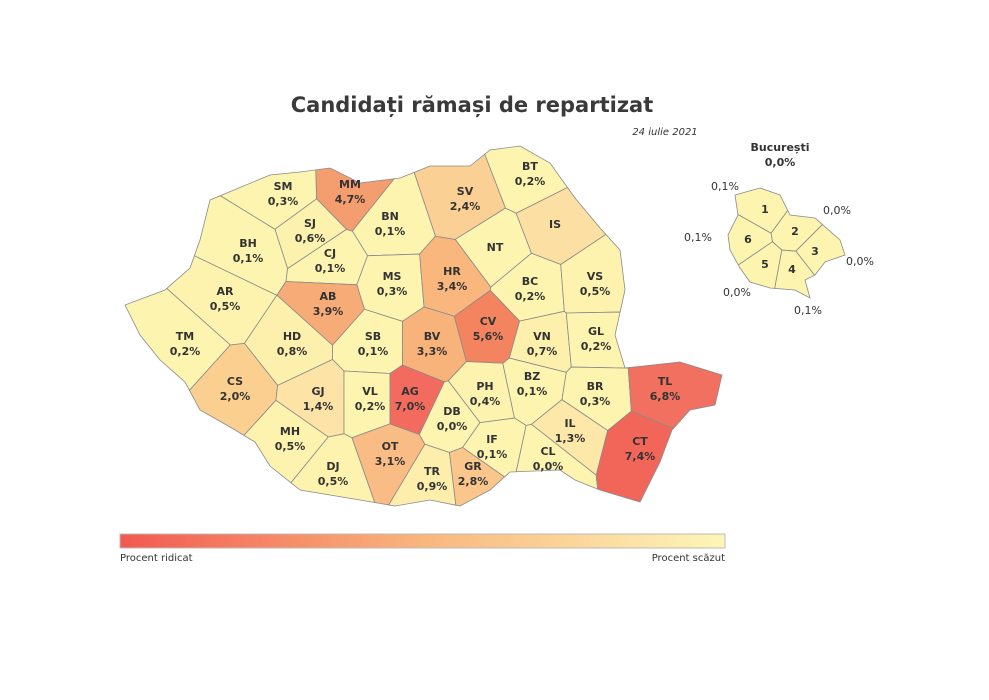  What do you see at coordinates (390, 461) in the screenshot?
I see `county-value: 3,1%` at bounding box center [390, 461].